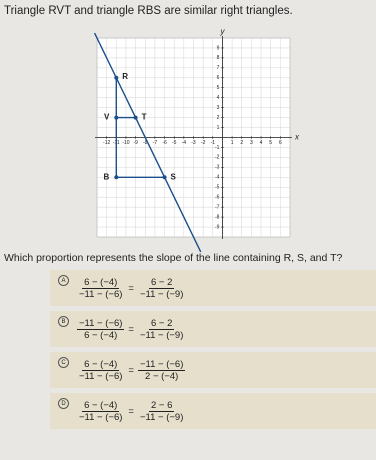  I want to click on x-tick-label: -7, so click(155, 143).